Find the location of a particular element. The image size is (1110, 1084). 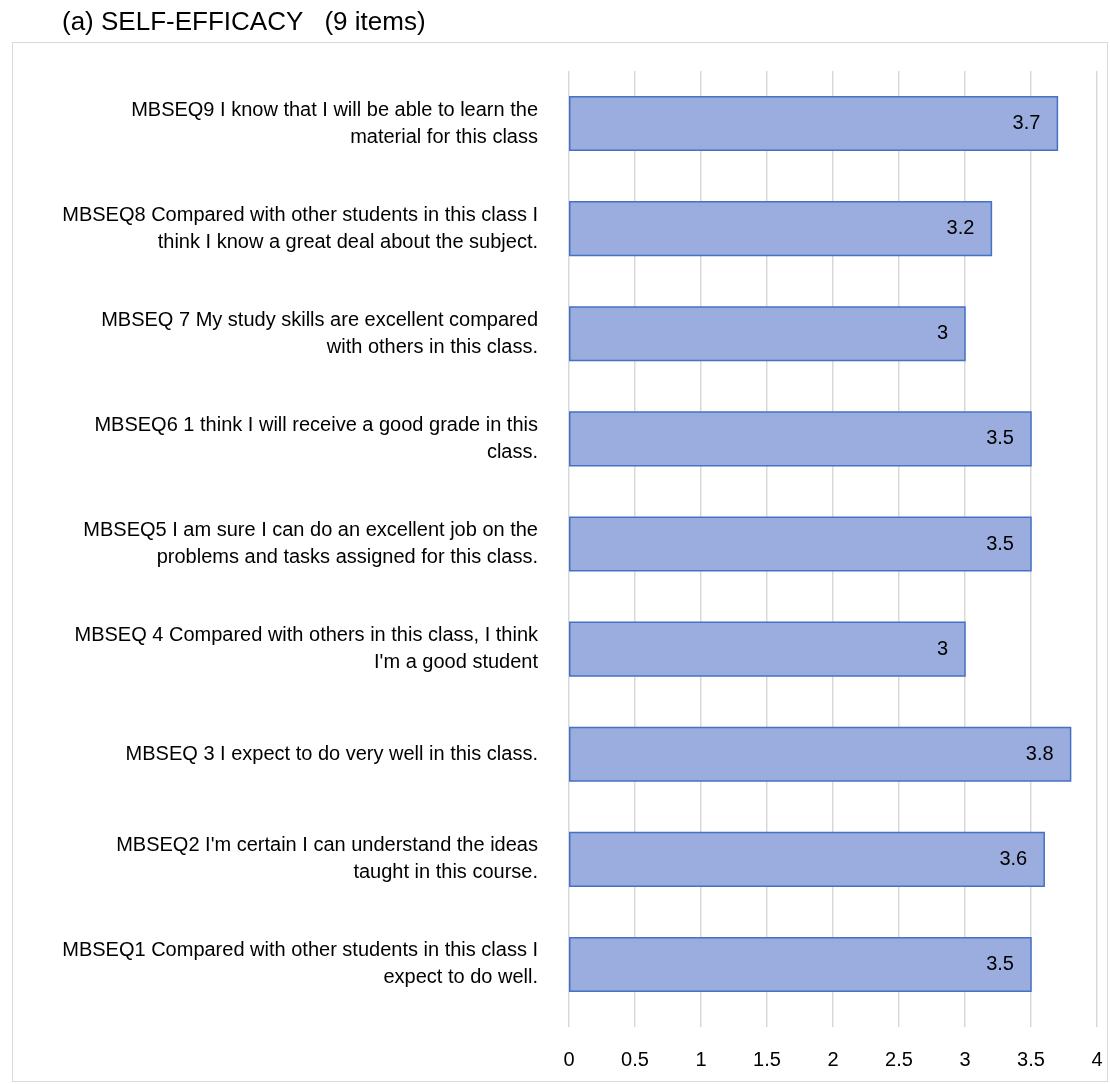

x-tick-label: 3 is located at coordinates (965, 1058).